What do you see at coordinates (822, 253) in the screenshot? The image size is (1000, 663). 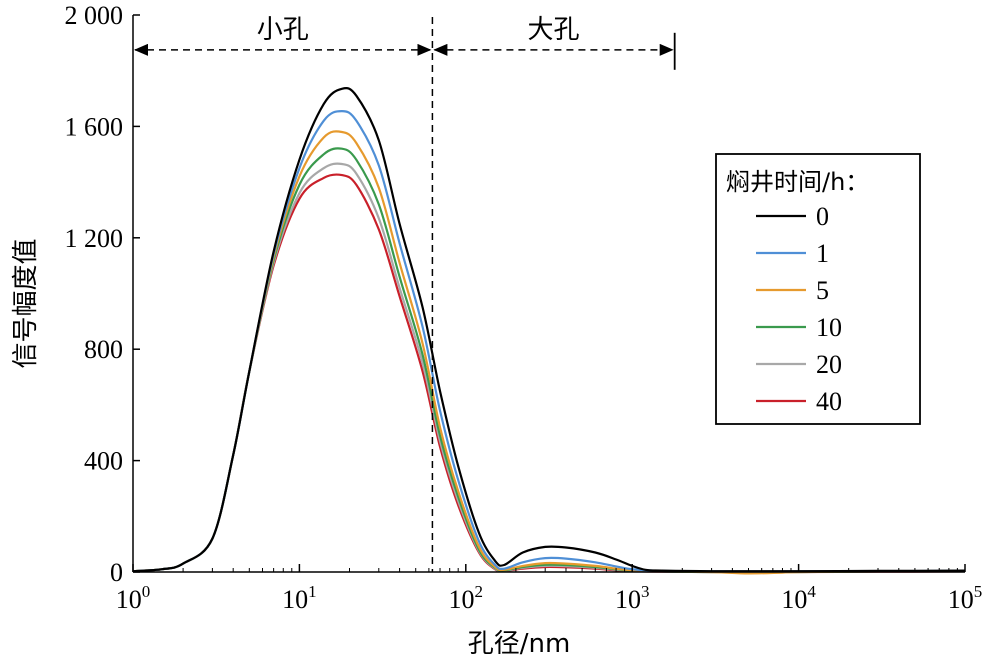 I see `legend-label-1: 1` at bounding box center [822, 253].